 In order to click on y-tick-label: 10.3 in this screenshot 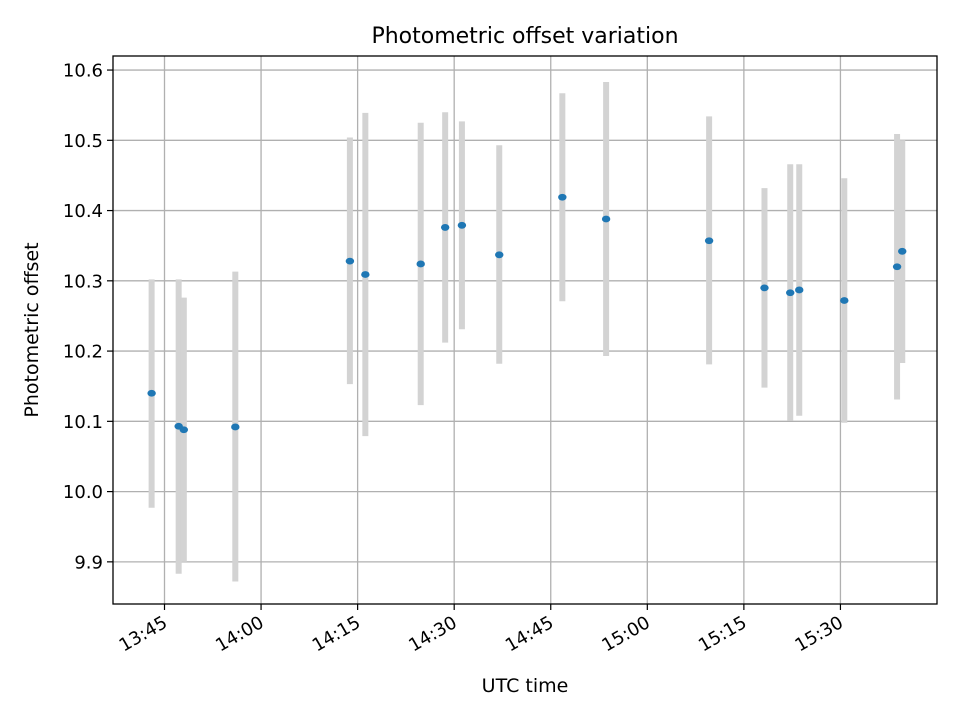, I will do `click(83, 281)`.